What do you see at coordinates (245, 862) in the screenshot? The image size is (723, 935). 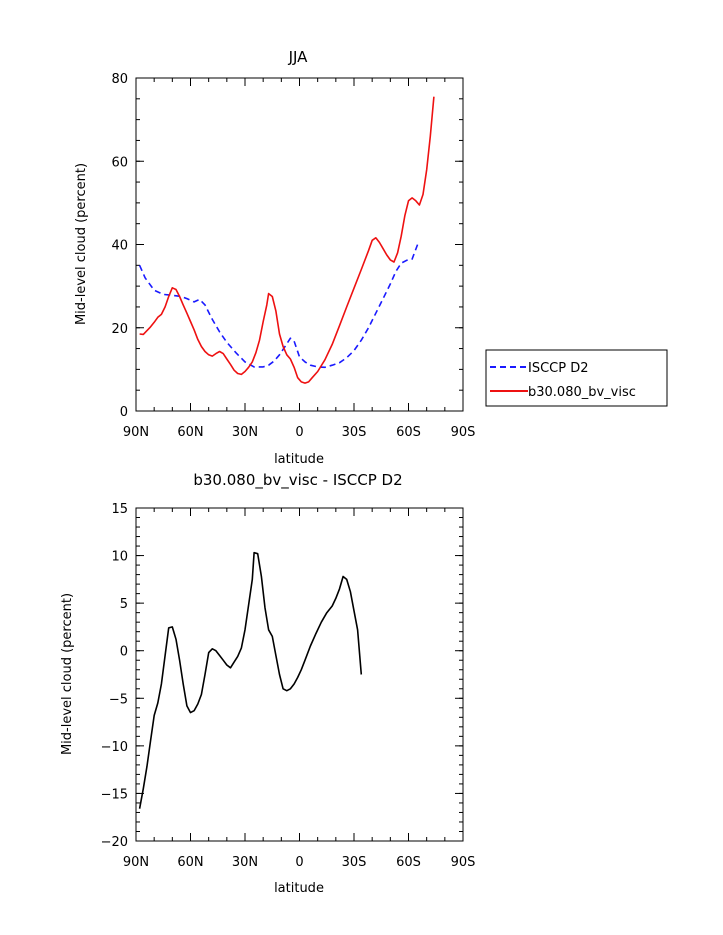 I see `bottom-xtick-label: 30N` at bounding box center [245, 862].